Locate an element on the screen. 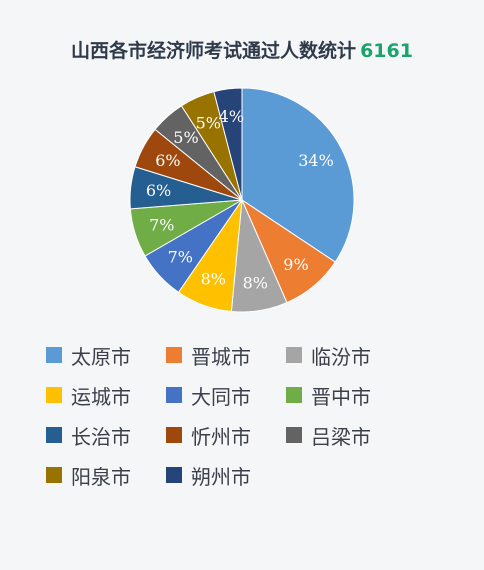 The height and width of the screenshot is (570, 484). legend-item-6: 晋中市 is located at coordinates (328, 395).